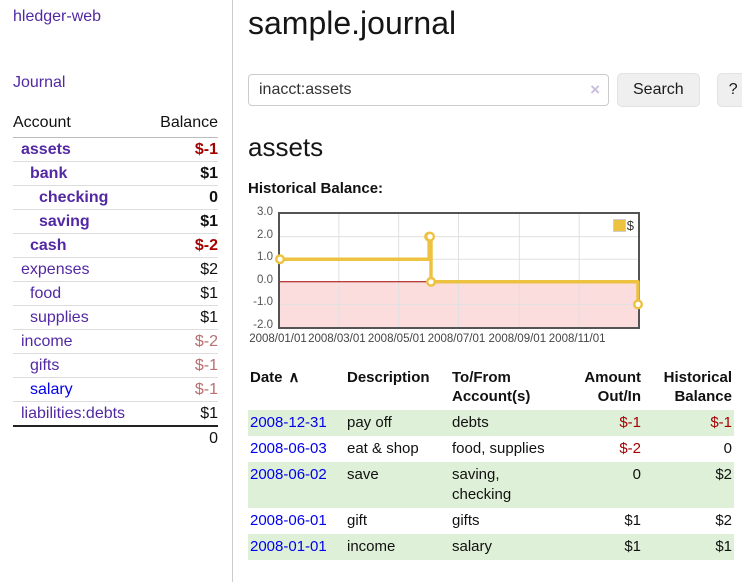 The height and width of the screenshot is (582, 742). Describe the element at coordinates (369, 422) in the screenshot. I see `description-cell: pay off` at that location.